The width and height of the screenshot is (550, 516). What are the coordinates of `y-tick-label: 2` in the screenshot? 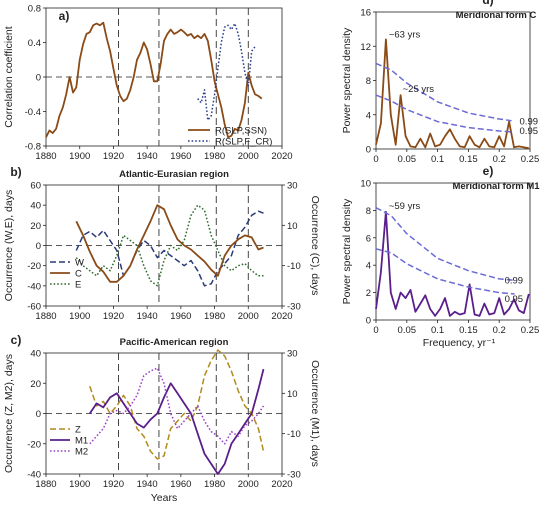 It's located at (368, 293).